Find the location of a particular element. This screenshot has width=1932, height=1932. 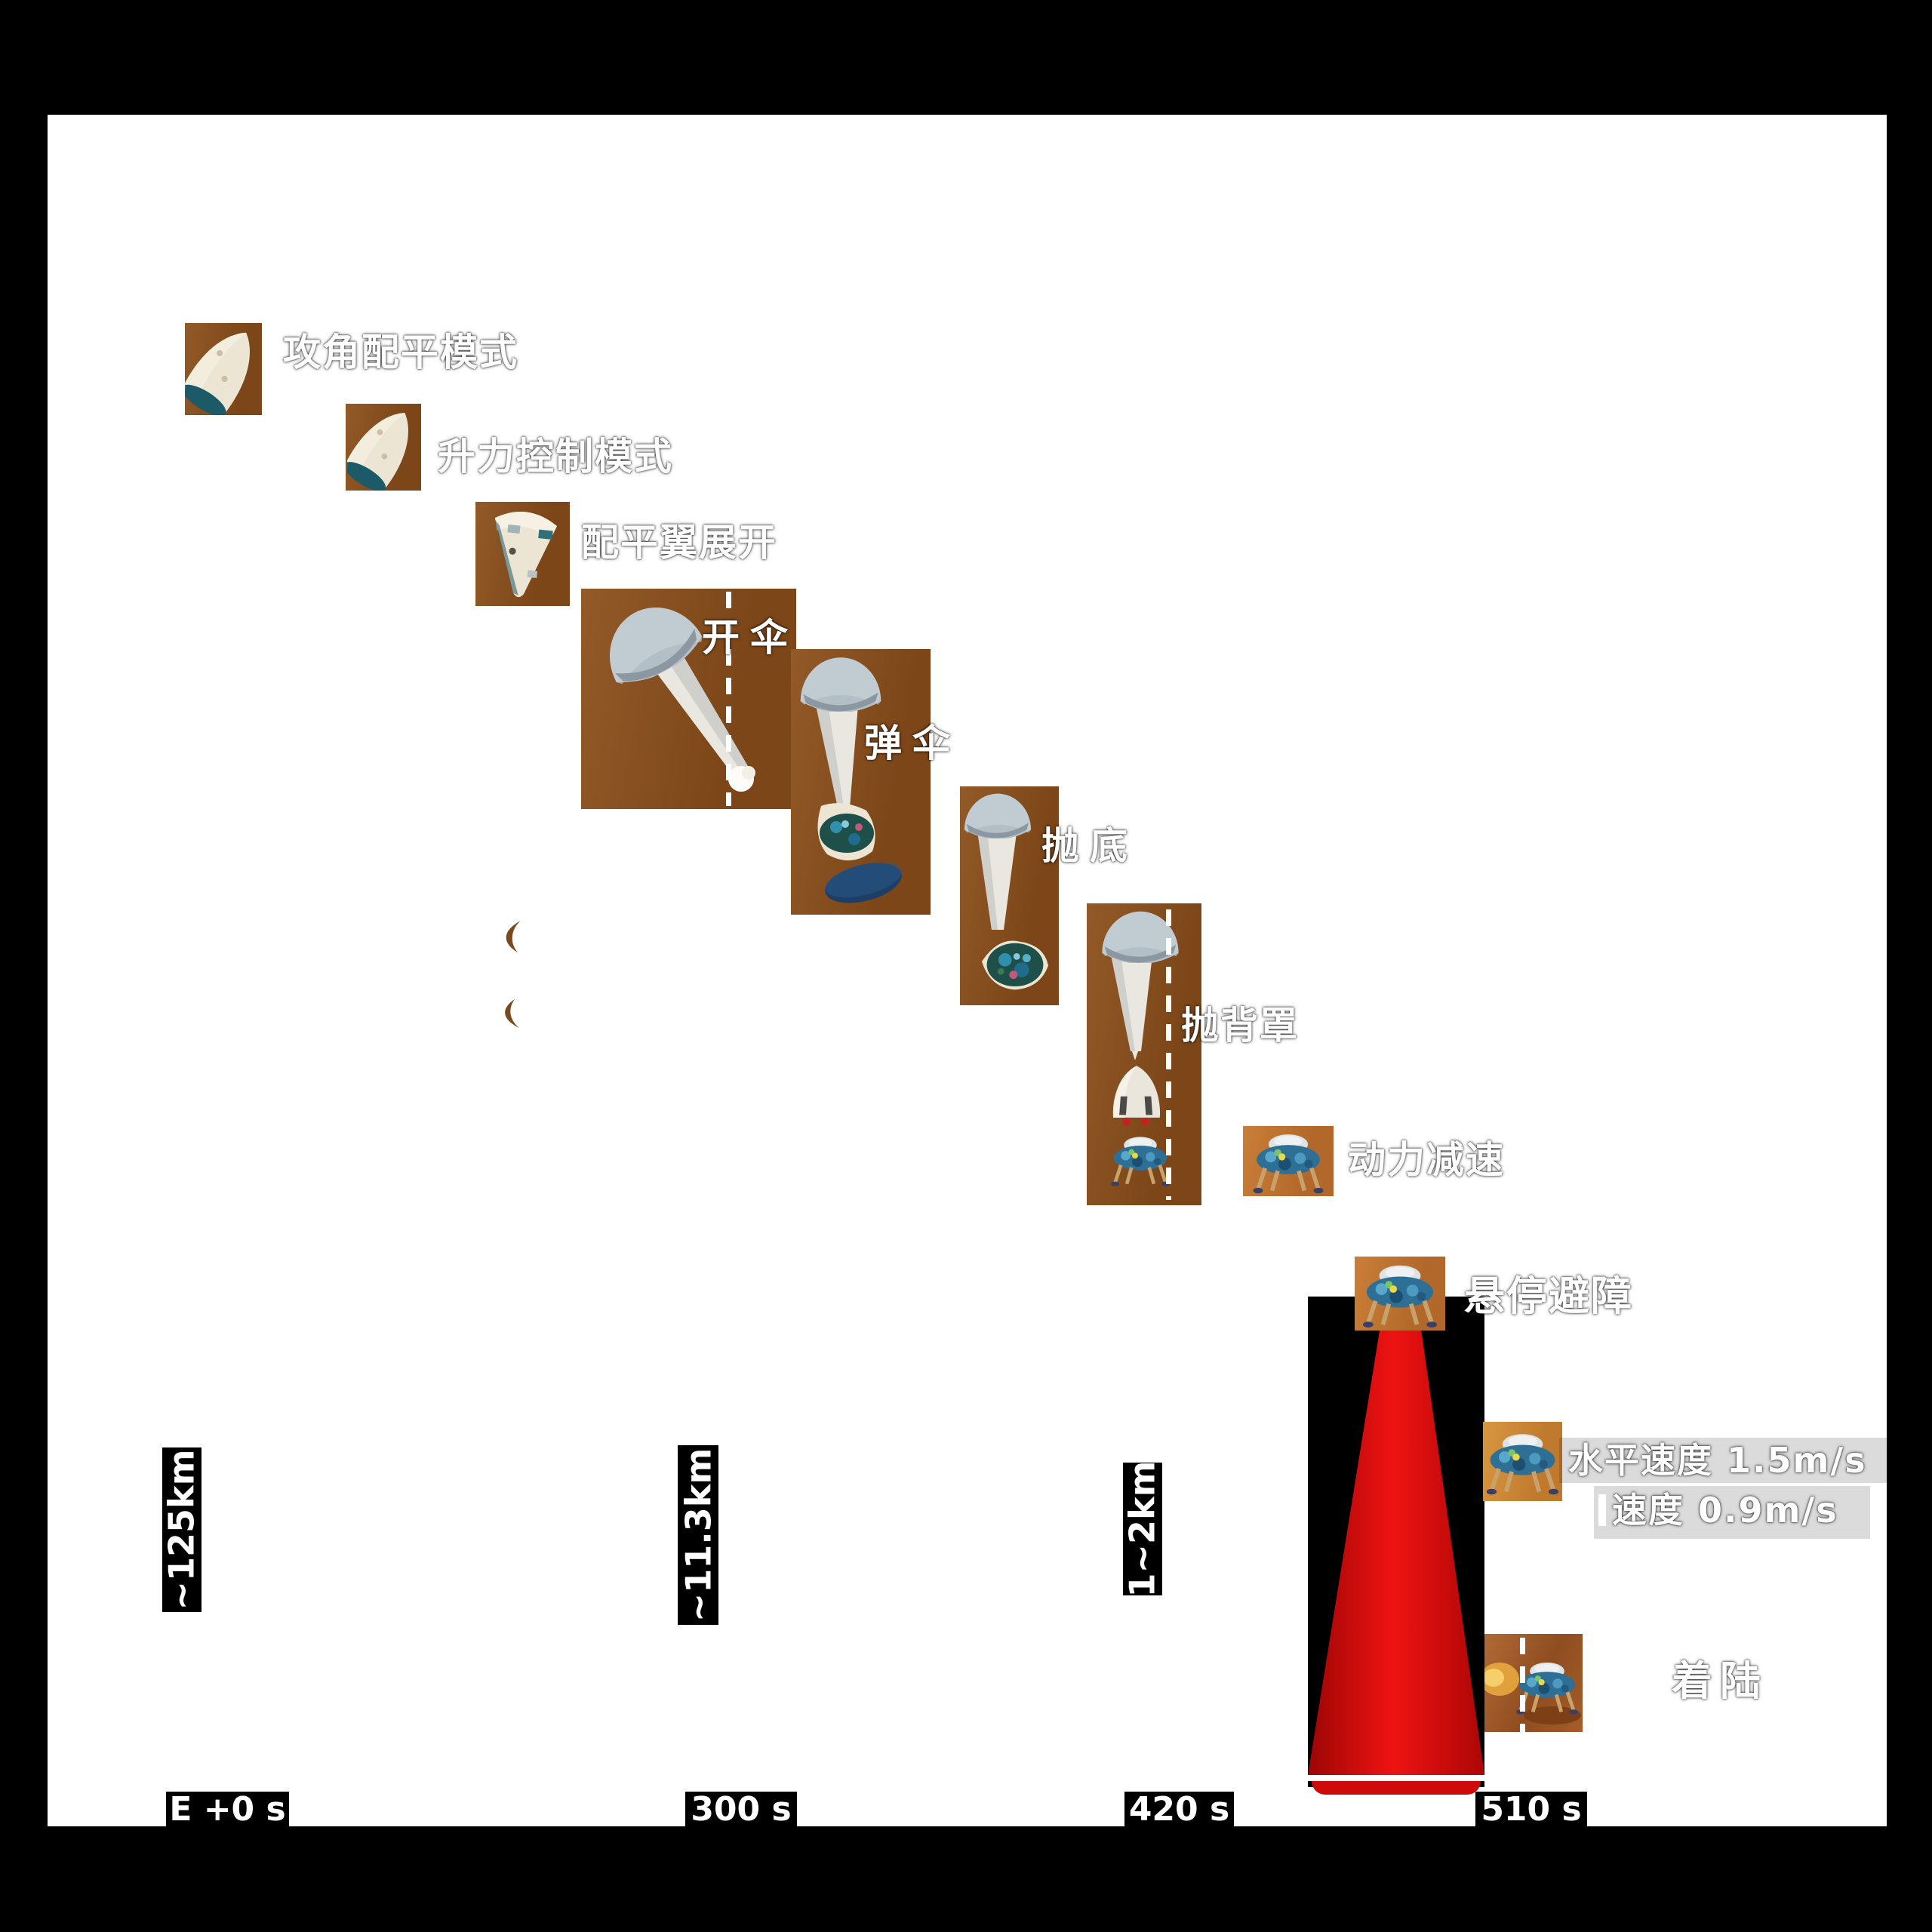

powered-descent-tile is located at coordinates (1288, 1161).